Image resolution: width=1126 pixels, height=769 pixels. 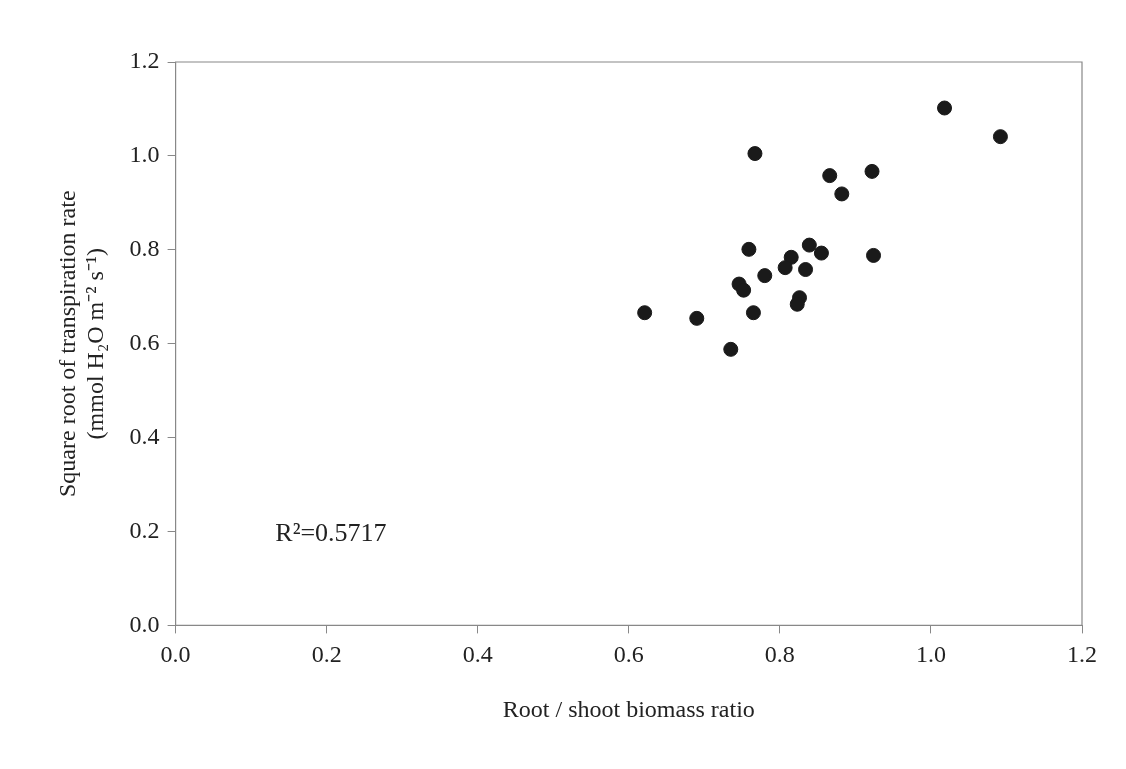 I want to click on y-tick-label: 0.0, so click(x=144, y=623).